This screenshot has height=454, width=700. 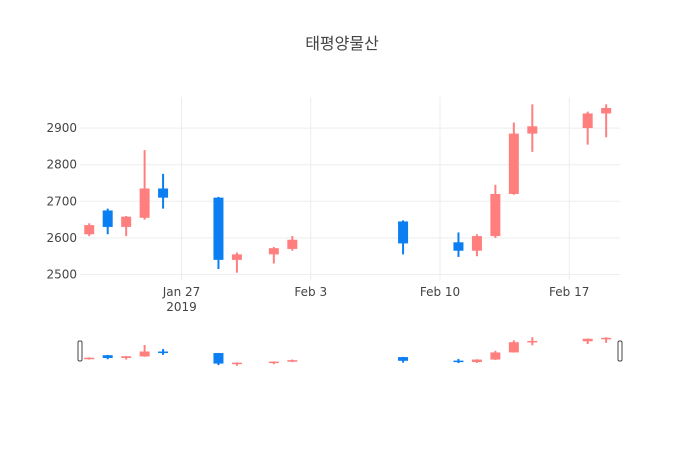 I want to click on range-slider-right-handle, so click(x=620, y=351).